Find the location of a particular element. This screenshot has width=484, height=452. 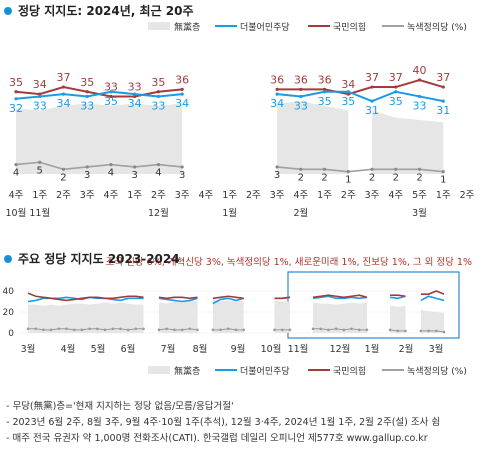

x-tick-label: 4월 is located at coordinates (68, 349).